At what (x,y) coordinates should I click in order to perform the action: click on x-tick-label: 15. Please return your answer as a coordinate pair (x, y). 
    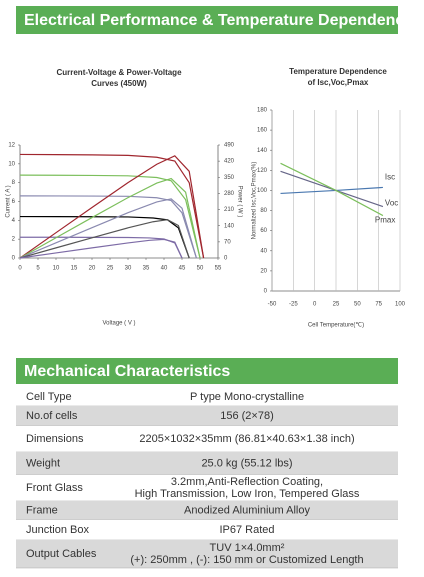
    Looking at the image, I should click on (74, 269).